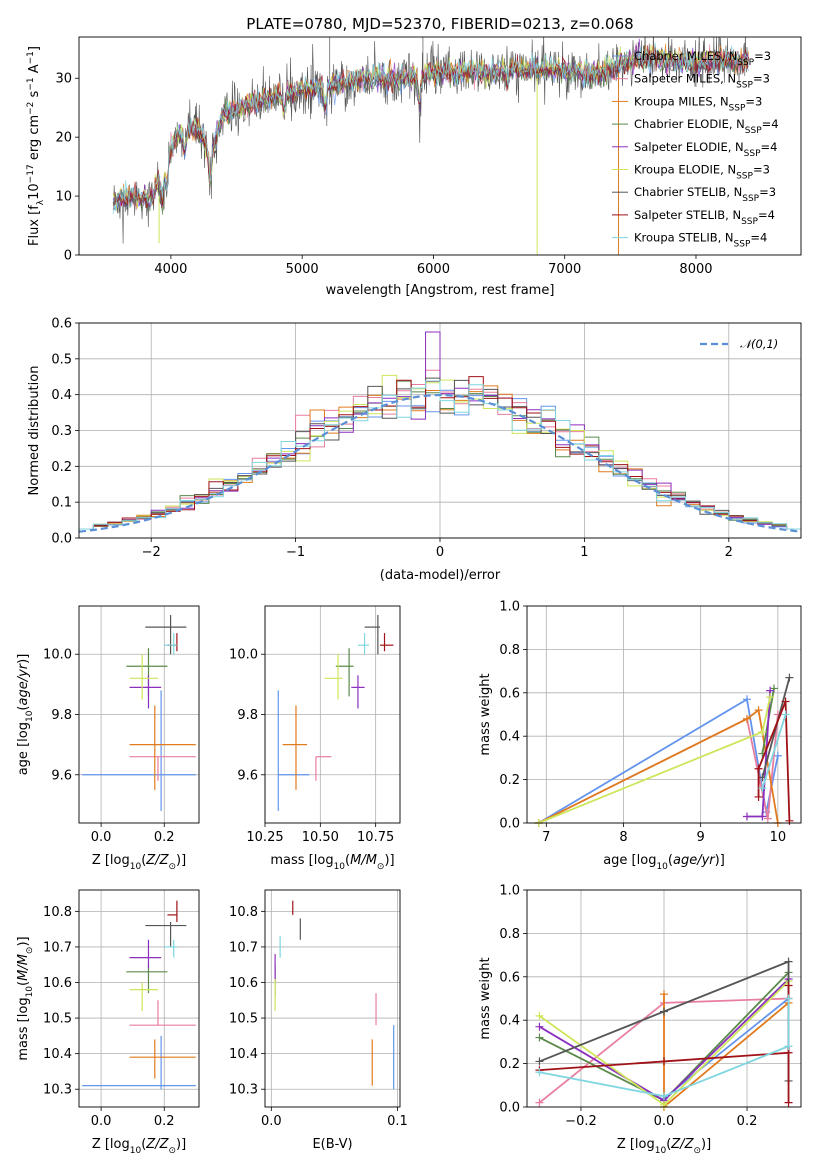 The height and width of the screenshot is (1170, 819). What do you see at coordinates (702, 81) in the screenshot?
I see `legend-entry: Salpeter MILES, NSSP=3` at bounding box center [702, 81].